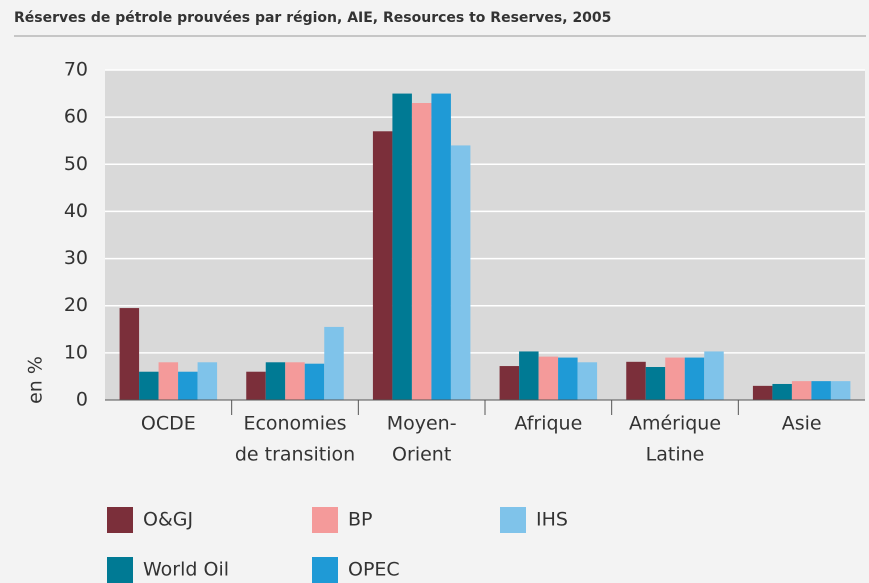 Image resolution: width=869 pixels, height=583 pixels. Describe the element at coordinates (168, 520) in the screenshot. I see `legend-label: O&GJ` at that location.